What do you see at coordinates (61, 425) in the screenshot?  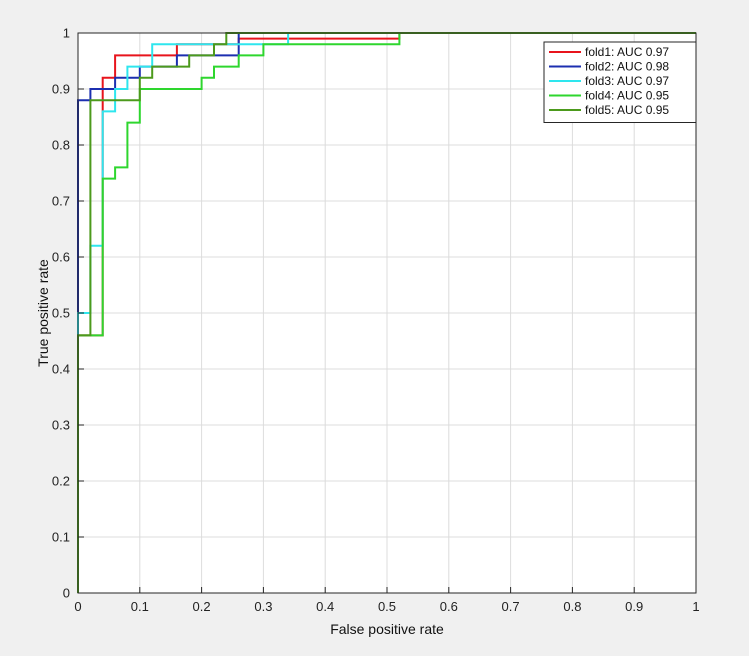 I see `y-tick-label: 0.3` at bounding box center [61, 425].